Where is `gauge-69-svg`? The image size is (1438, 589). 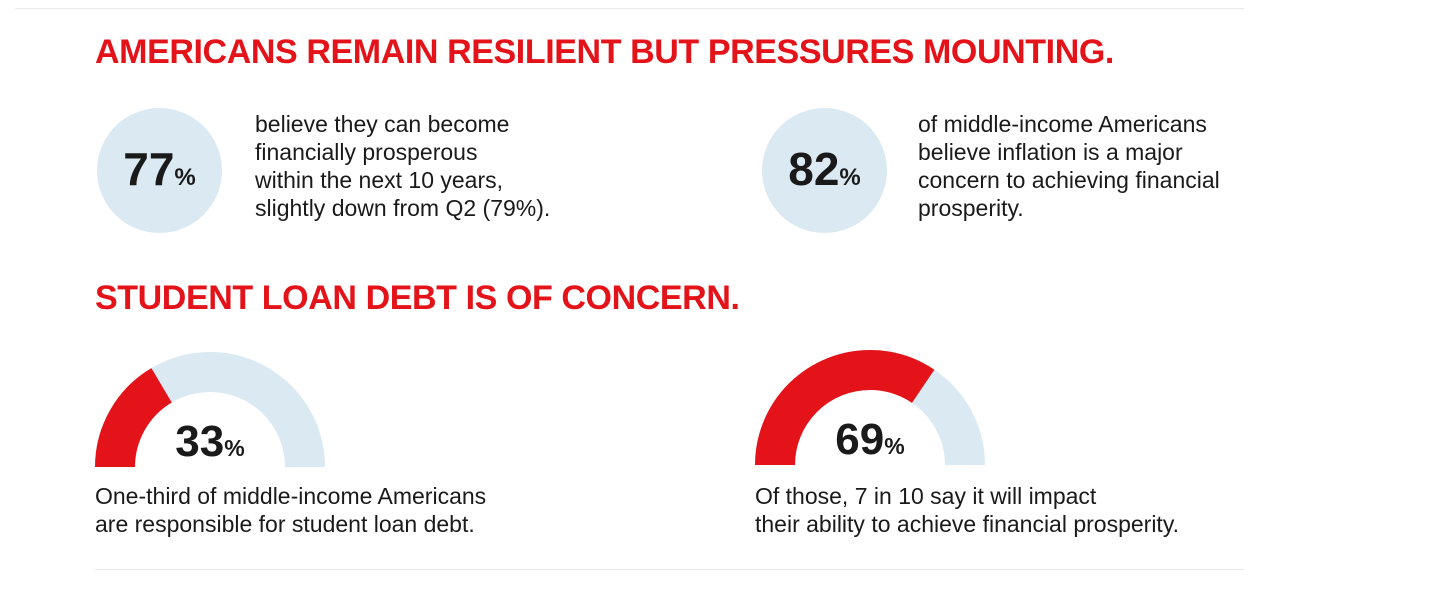
gauge-69-svg is located at coordinates (870, 407).